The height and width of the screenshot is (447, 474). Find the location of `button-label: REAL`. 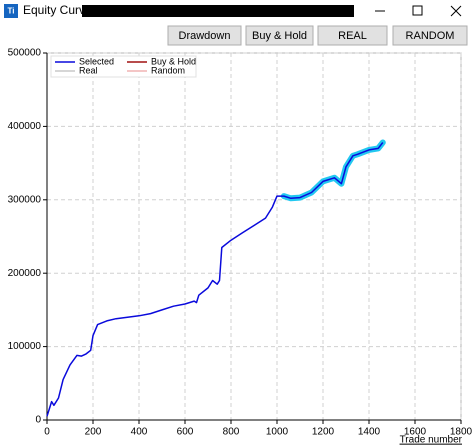

button-label: REAL is located at coordinates (352, 36).